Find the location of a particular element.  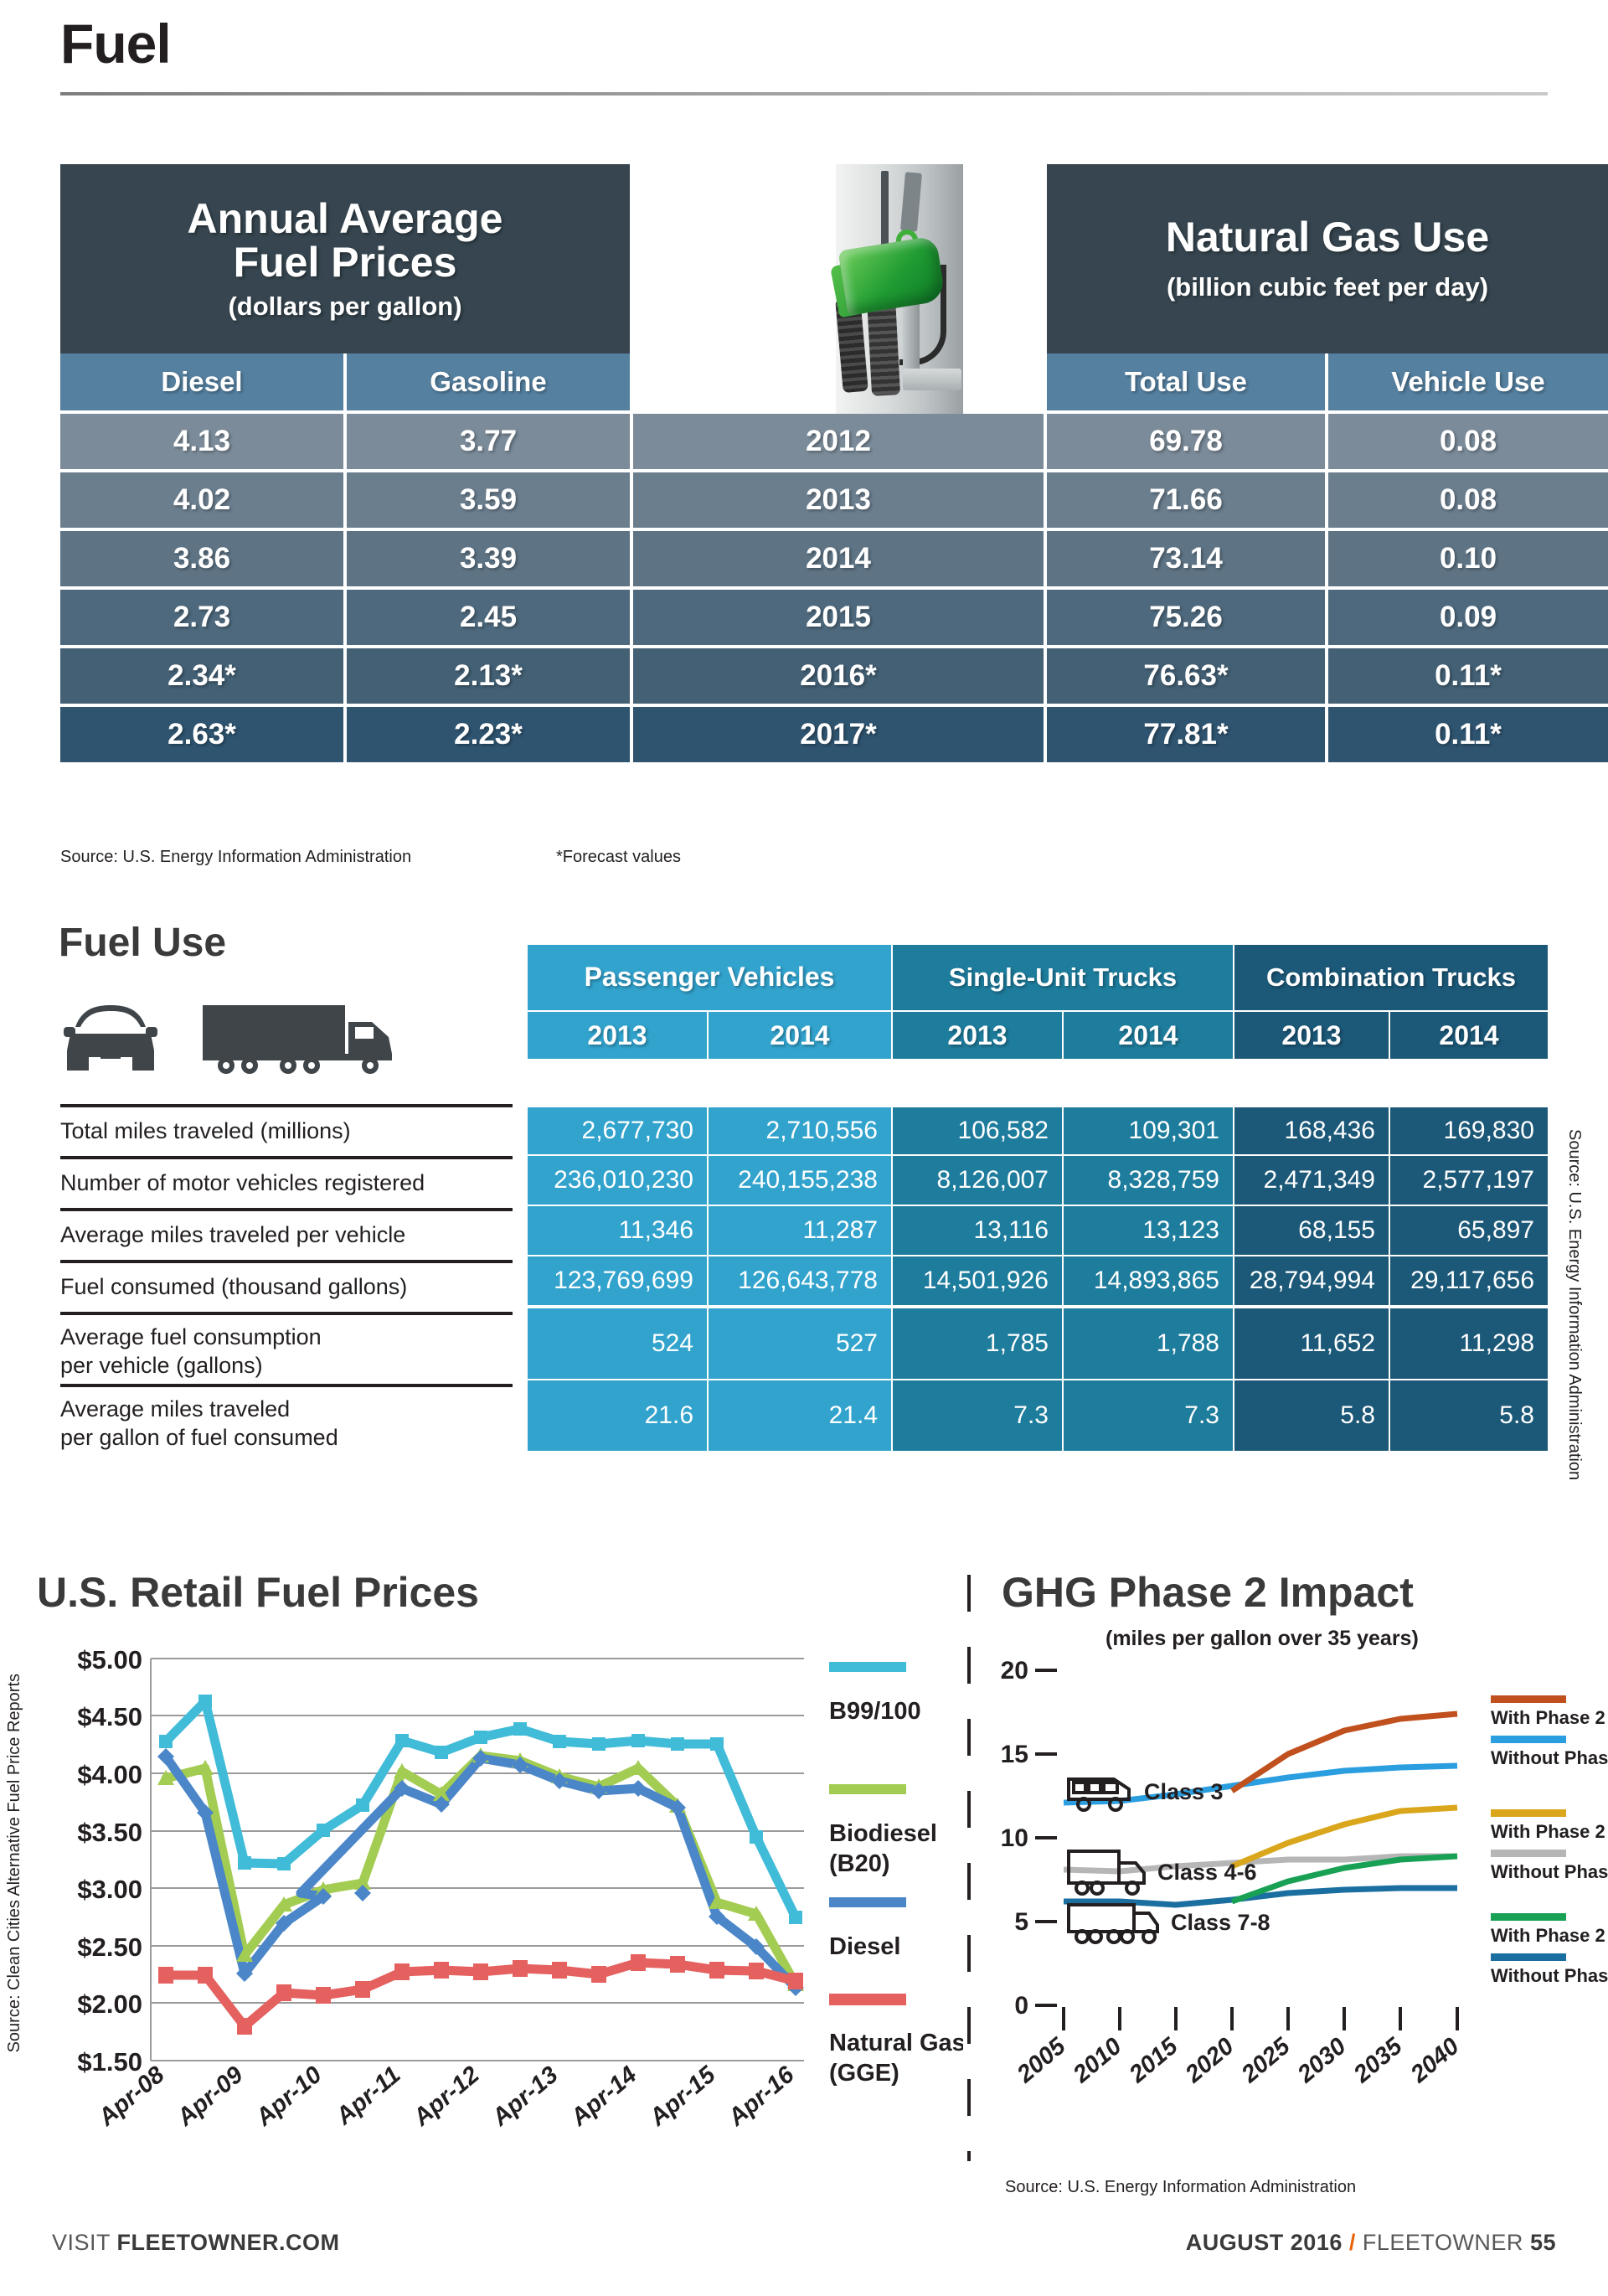

column-header-vehicle-use: Vehicle Use is located at coordinates (1468, 381).